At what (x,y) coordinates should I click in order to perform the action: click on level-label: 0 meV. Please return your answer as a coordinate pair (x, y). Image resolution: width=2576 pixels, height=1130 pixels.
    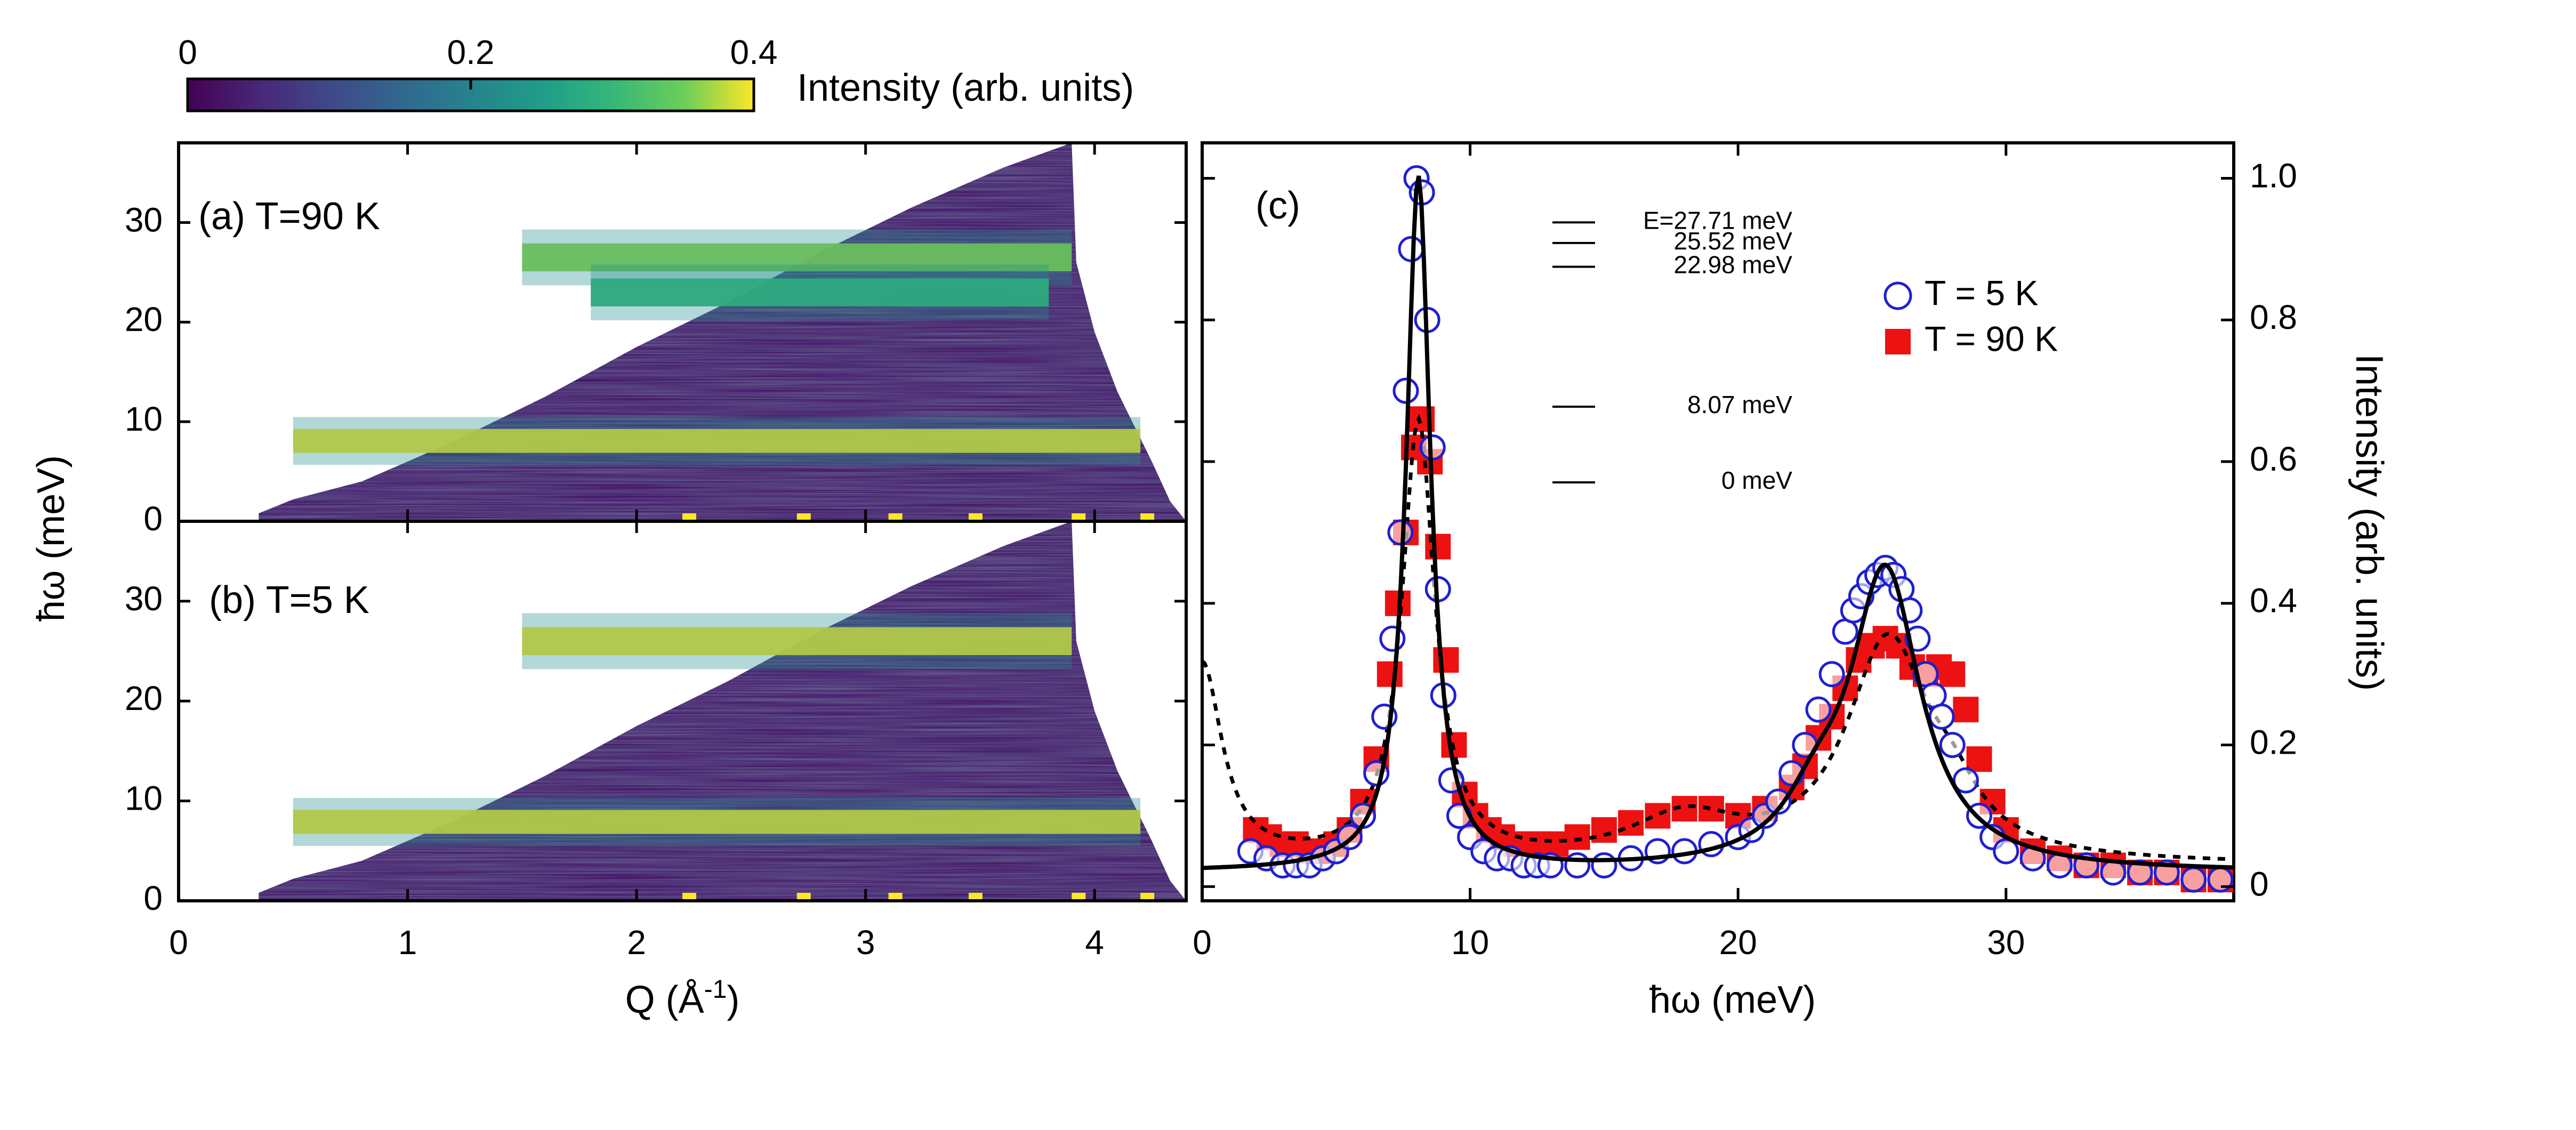
    Looking at the image, I should click on (1756, 480).